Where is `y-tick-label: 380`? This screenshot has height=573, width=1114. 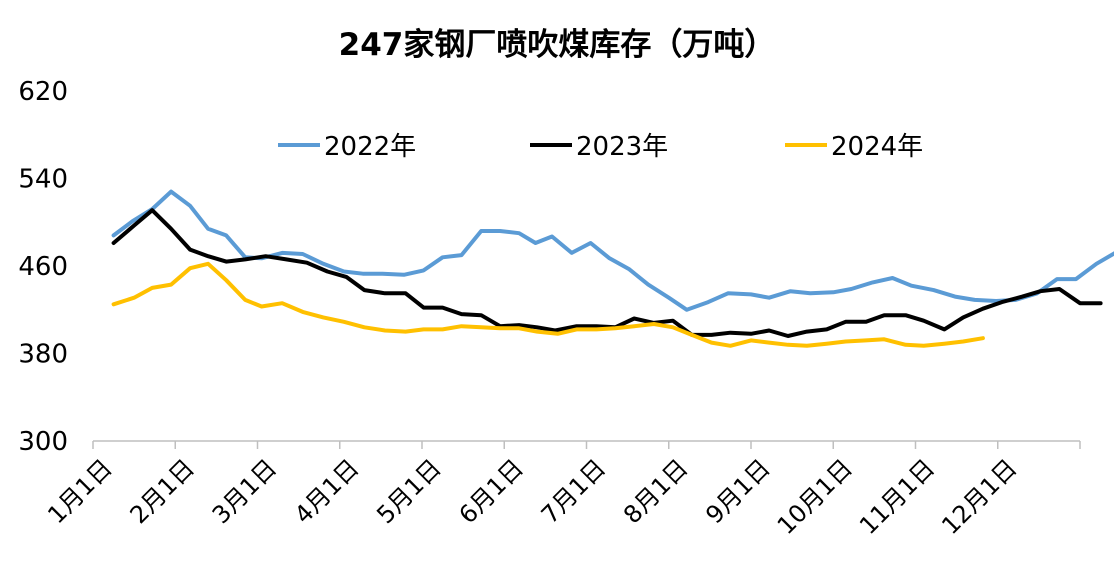 y-tick-label: 380 is located at coordinates (43, 355).